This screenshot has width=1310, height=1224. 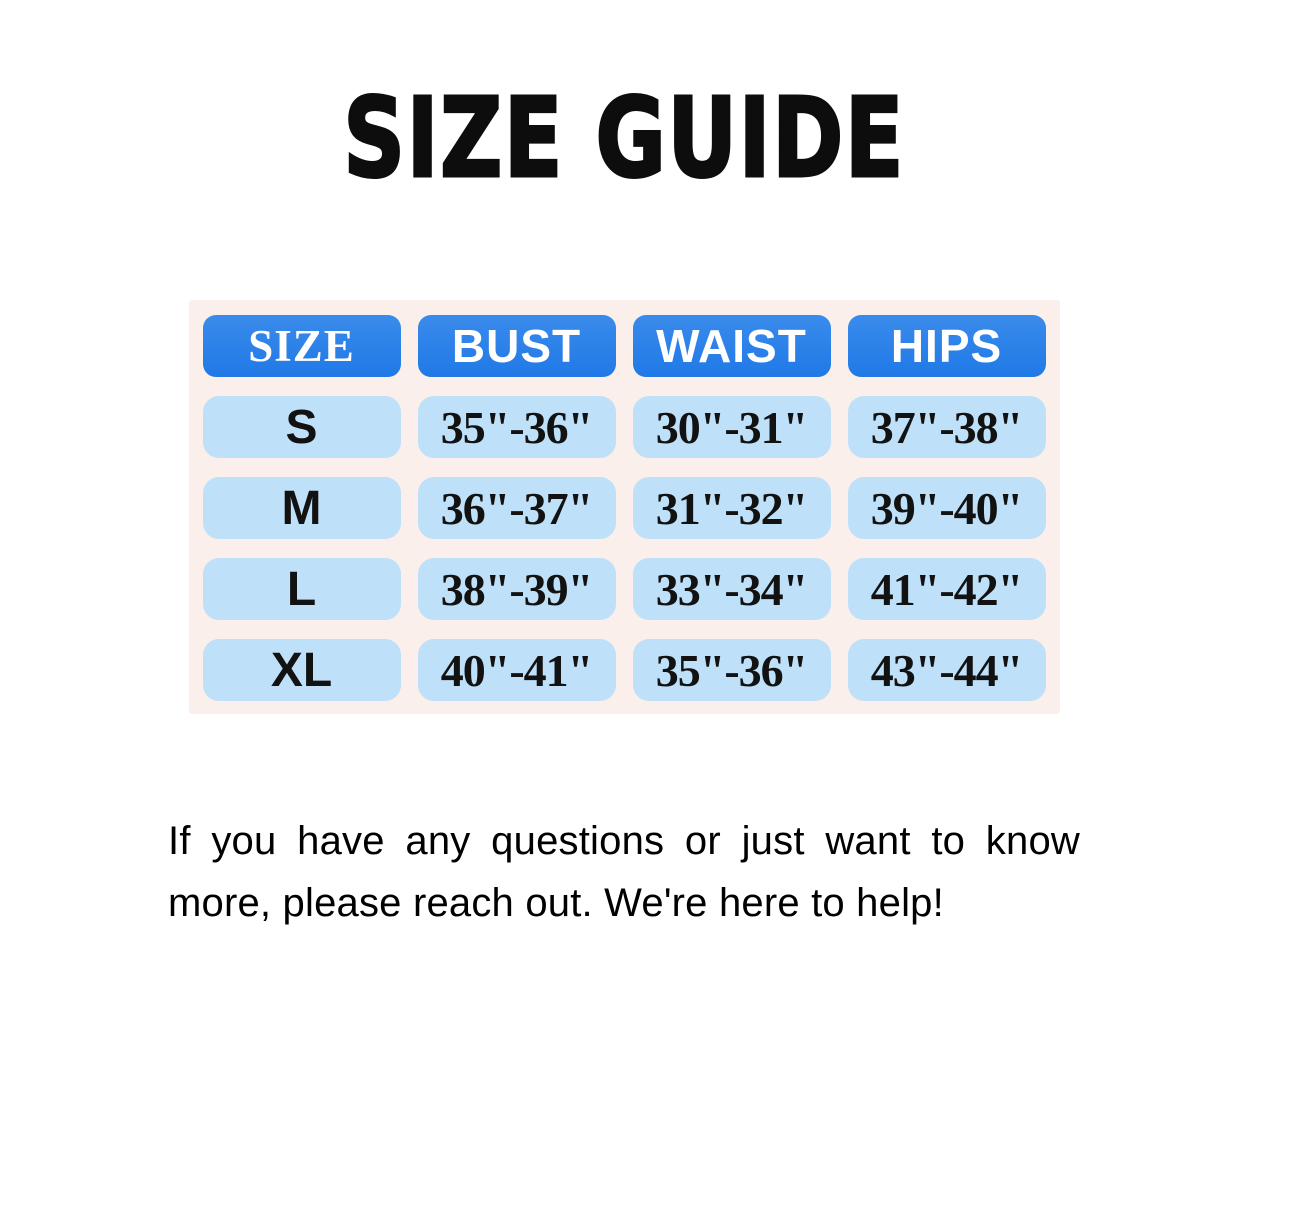 I want to click on size-label-m: M, so click(x=301, y=508).